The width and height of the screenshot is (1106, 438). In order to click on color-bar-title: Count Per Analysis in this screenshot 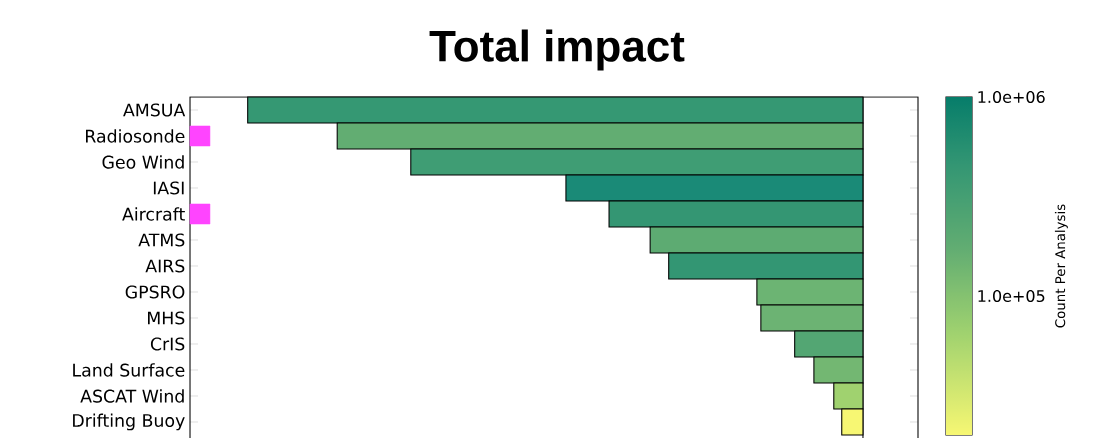, I will do `click(1061, 266)`.